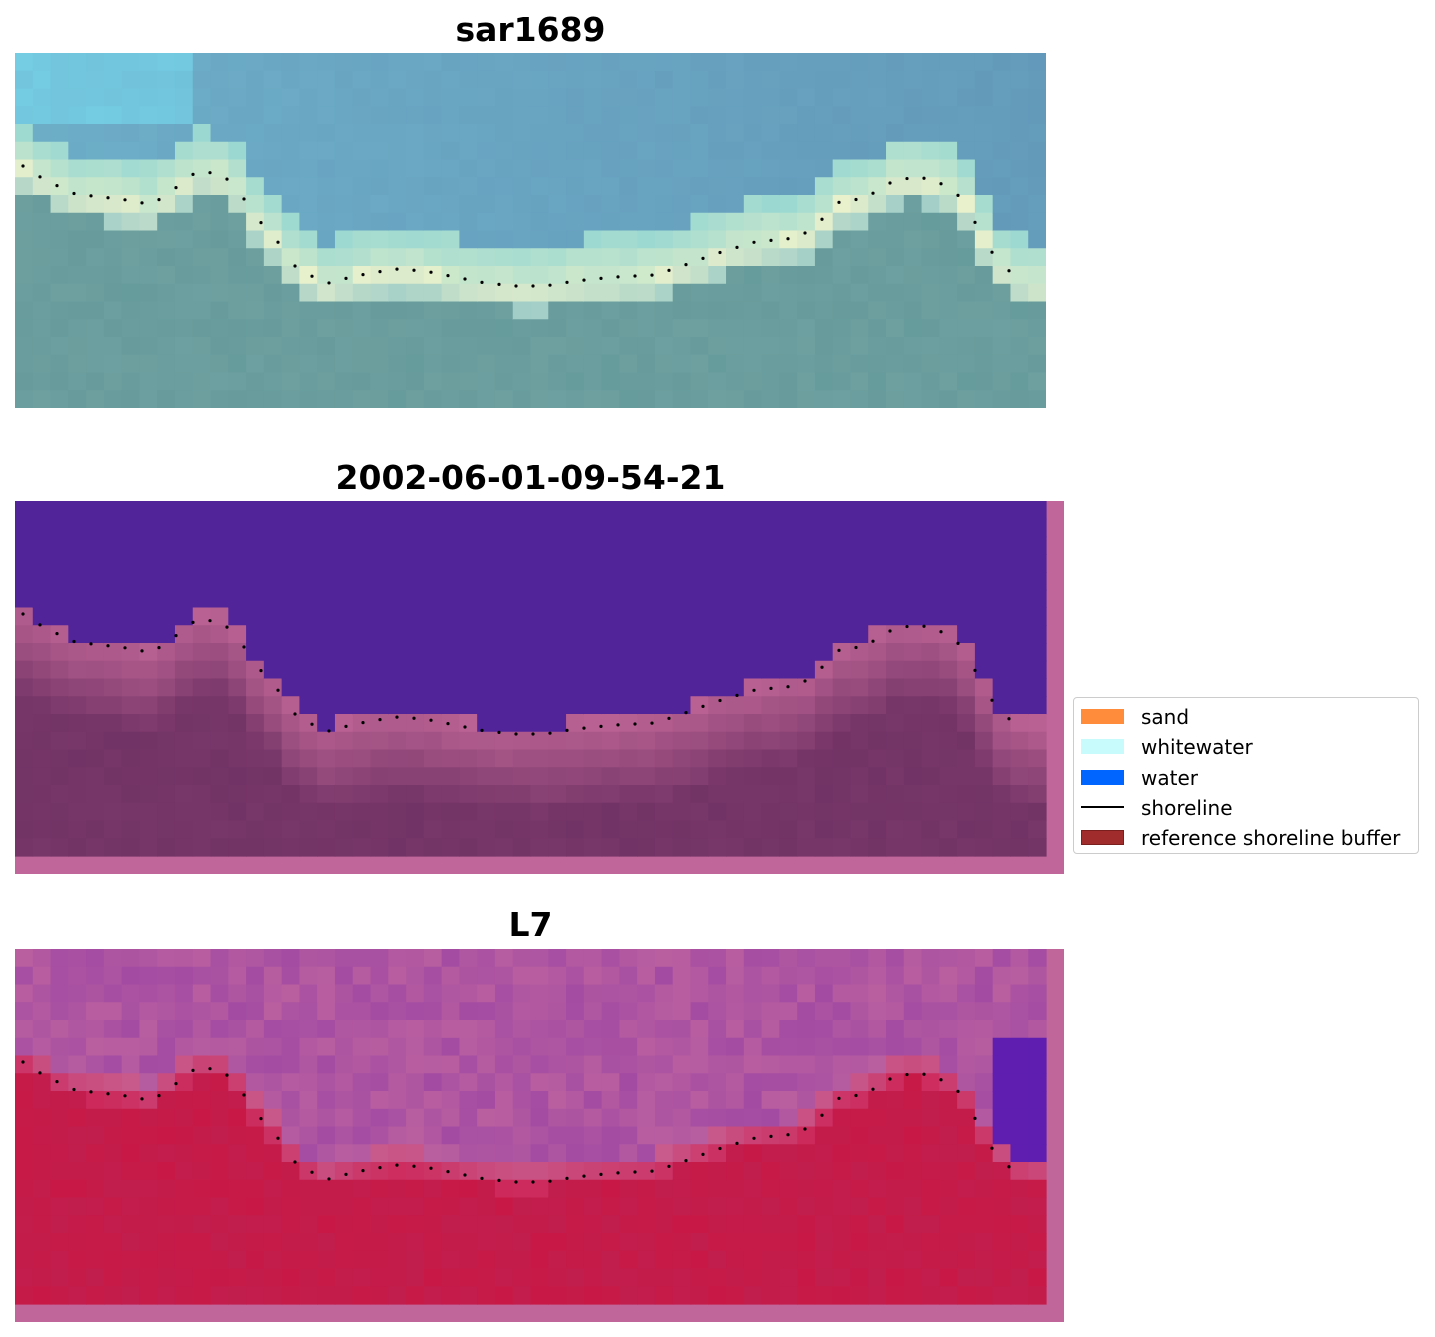 This screenshot has width=1435, height=1337. Describe the element at coordinates (530, 29) in the screenshot. I see `panel-title-1: sar1689` at that location.